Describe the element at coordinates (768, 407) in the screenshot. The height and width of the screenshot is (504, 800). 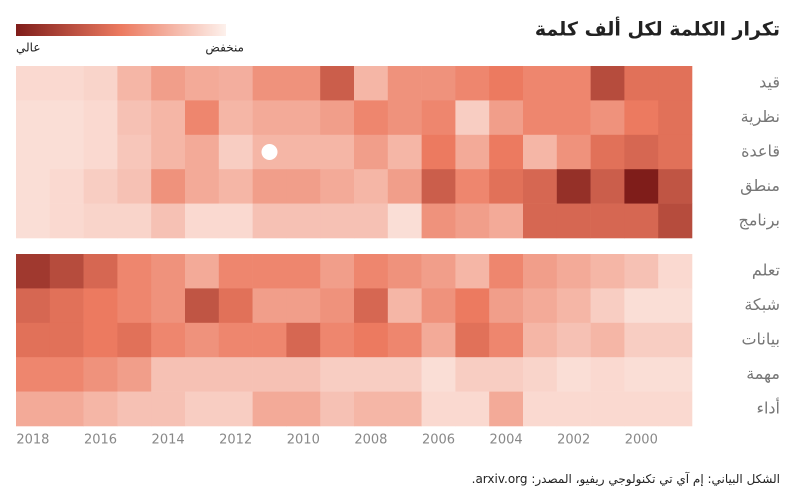
I see `row-label: أداء` at that location.